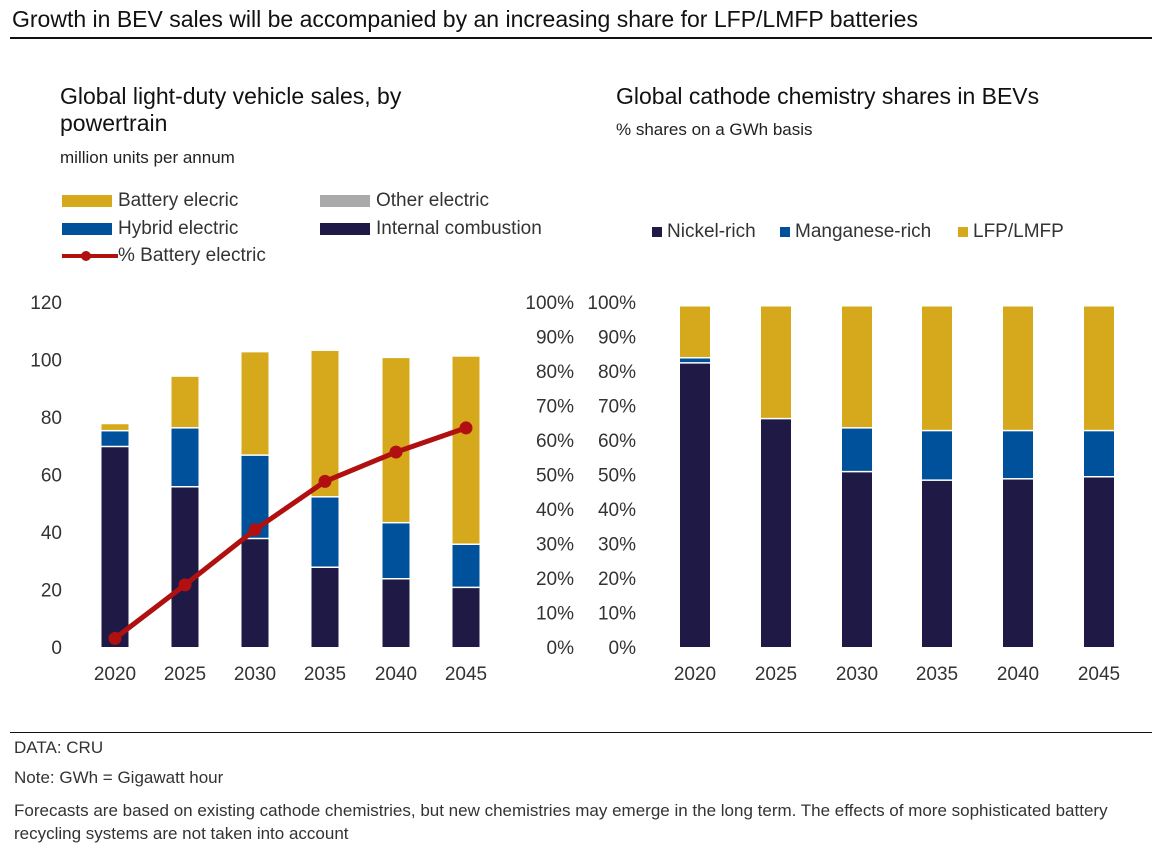 The width and height of the screenshot is (1162, 850). I want to click on right-y-tick: 100%, so click(611, 303).